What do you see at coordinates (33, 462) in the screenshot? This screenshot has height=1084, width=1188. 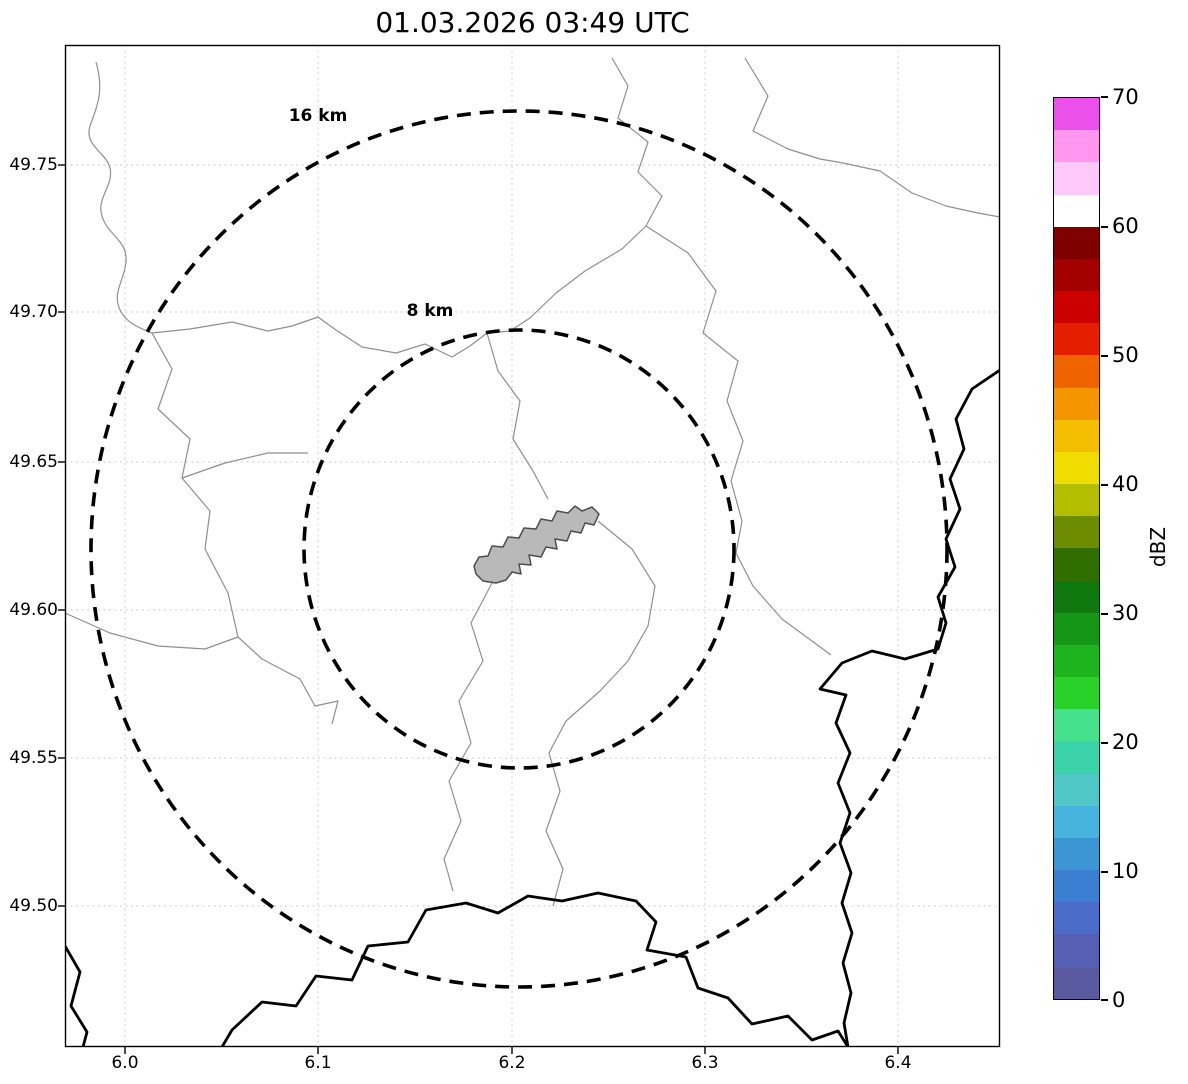 I see `y-tick-label: 49.65` at bounding box center [33, 462].